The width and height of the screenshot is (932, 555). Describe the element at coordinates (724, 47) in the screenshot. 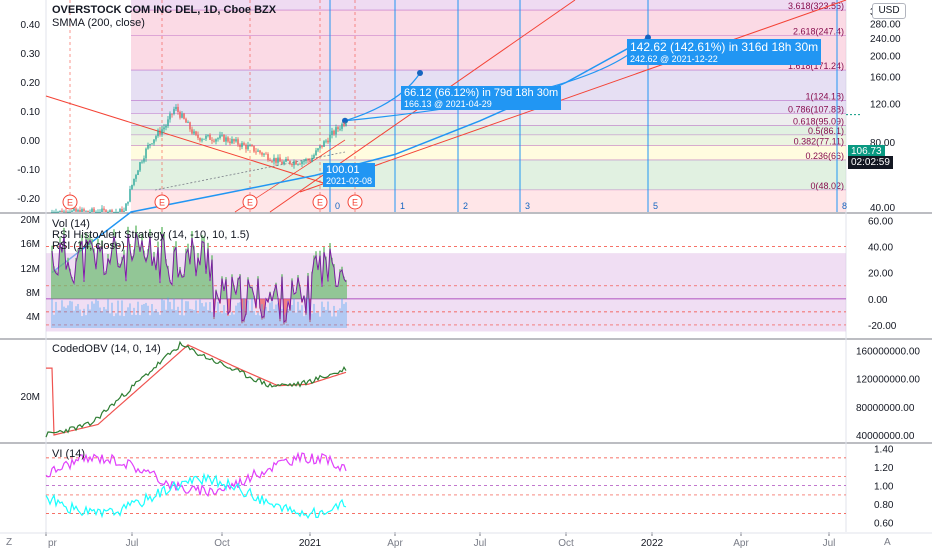

I see `annotation-target2-title: 142.62 (142.61%) in 316d 18h 30m` at that location.